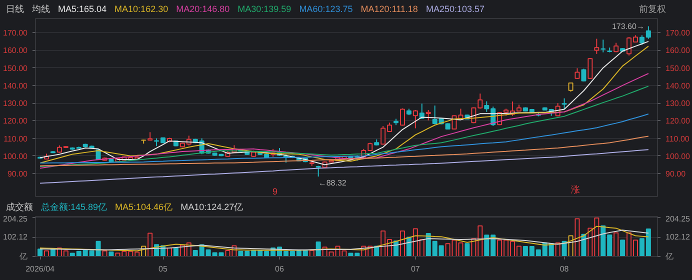  What do you see at coordinates (326, 9) in the screenshot?
I see `text: MA60:123.75` at bounding box center [326, 9].